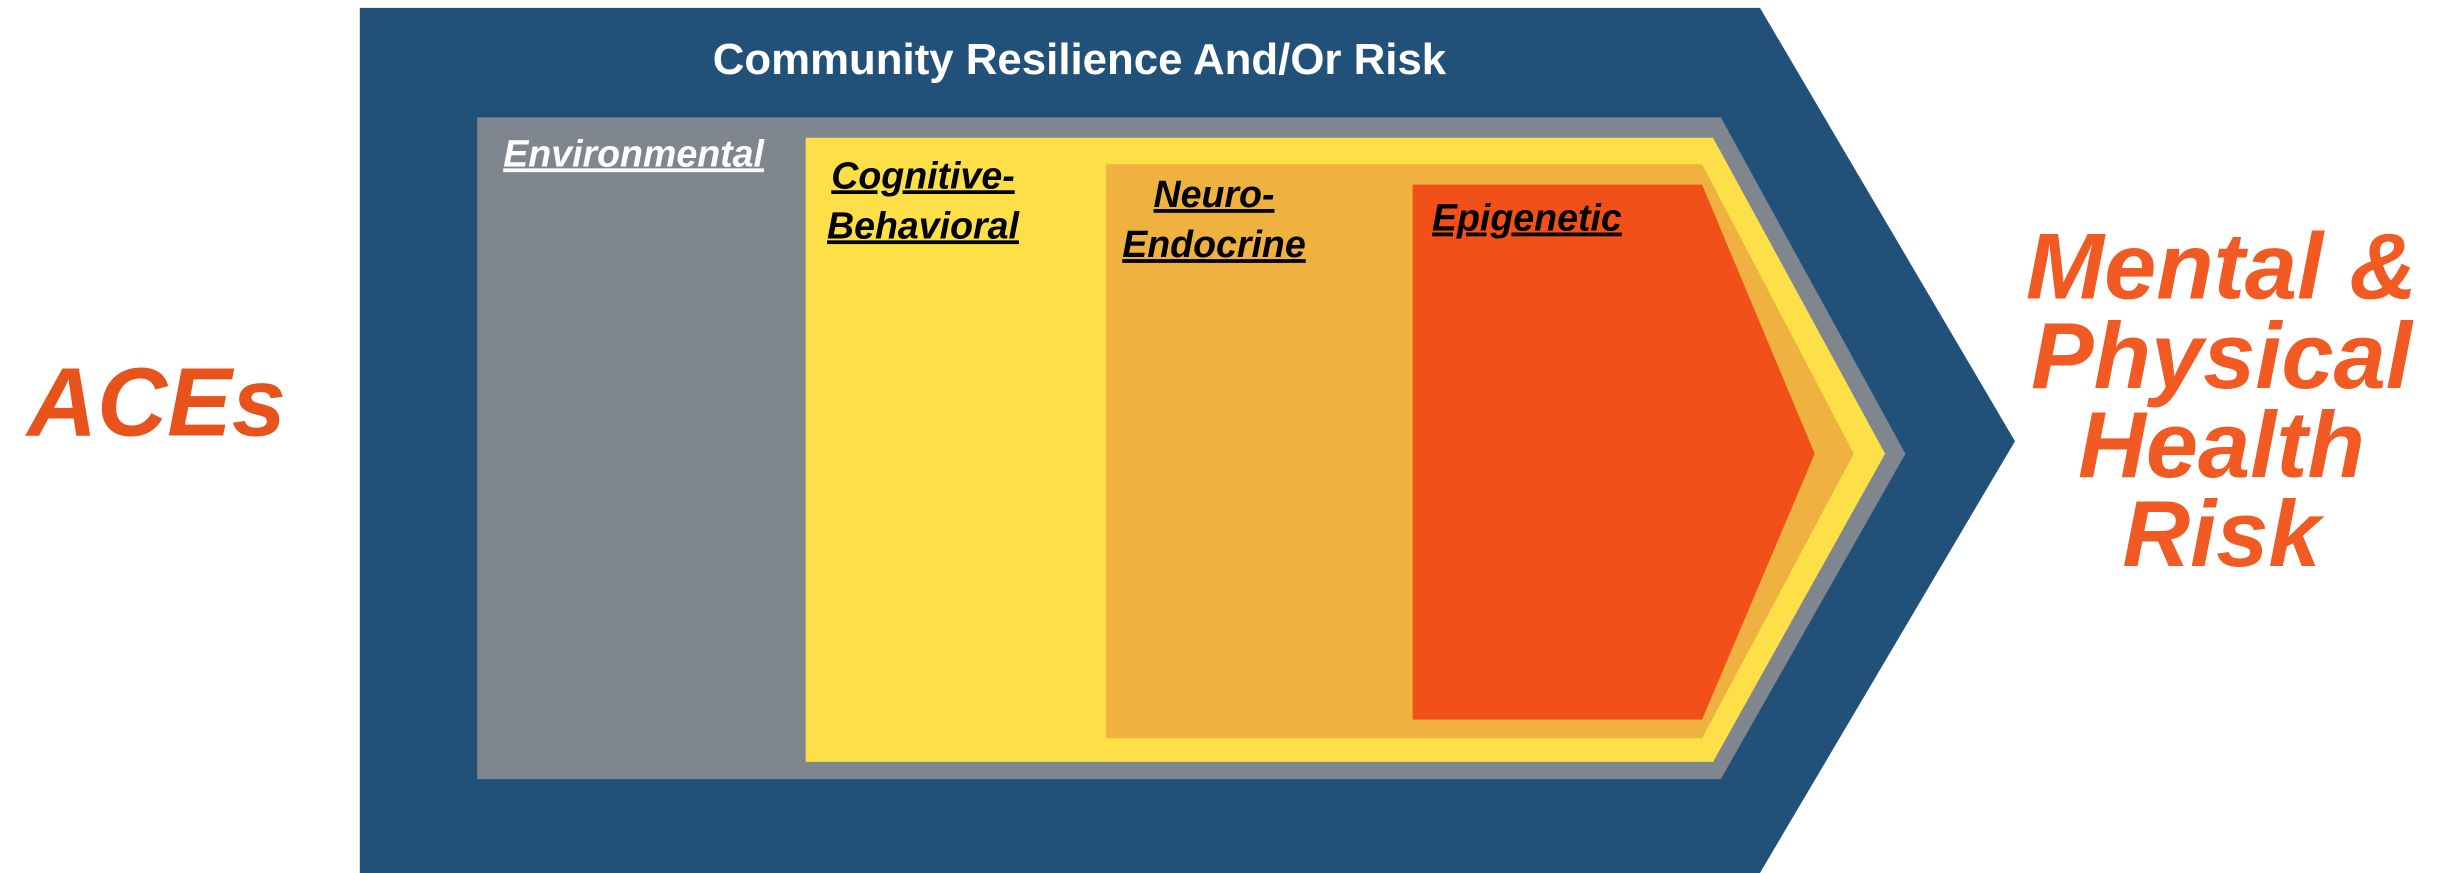 Image resolution: width=2453 pixels, height=873 pixels. I want to click on layer-label: Environmental, so click(634, 153).